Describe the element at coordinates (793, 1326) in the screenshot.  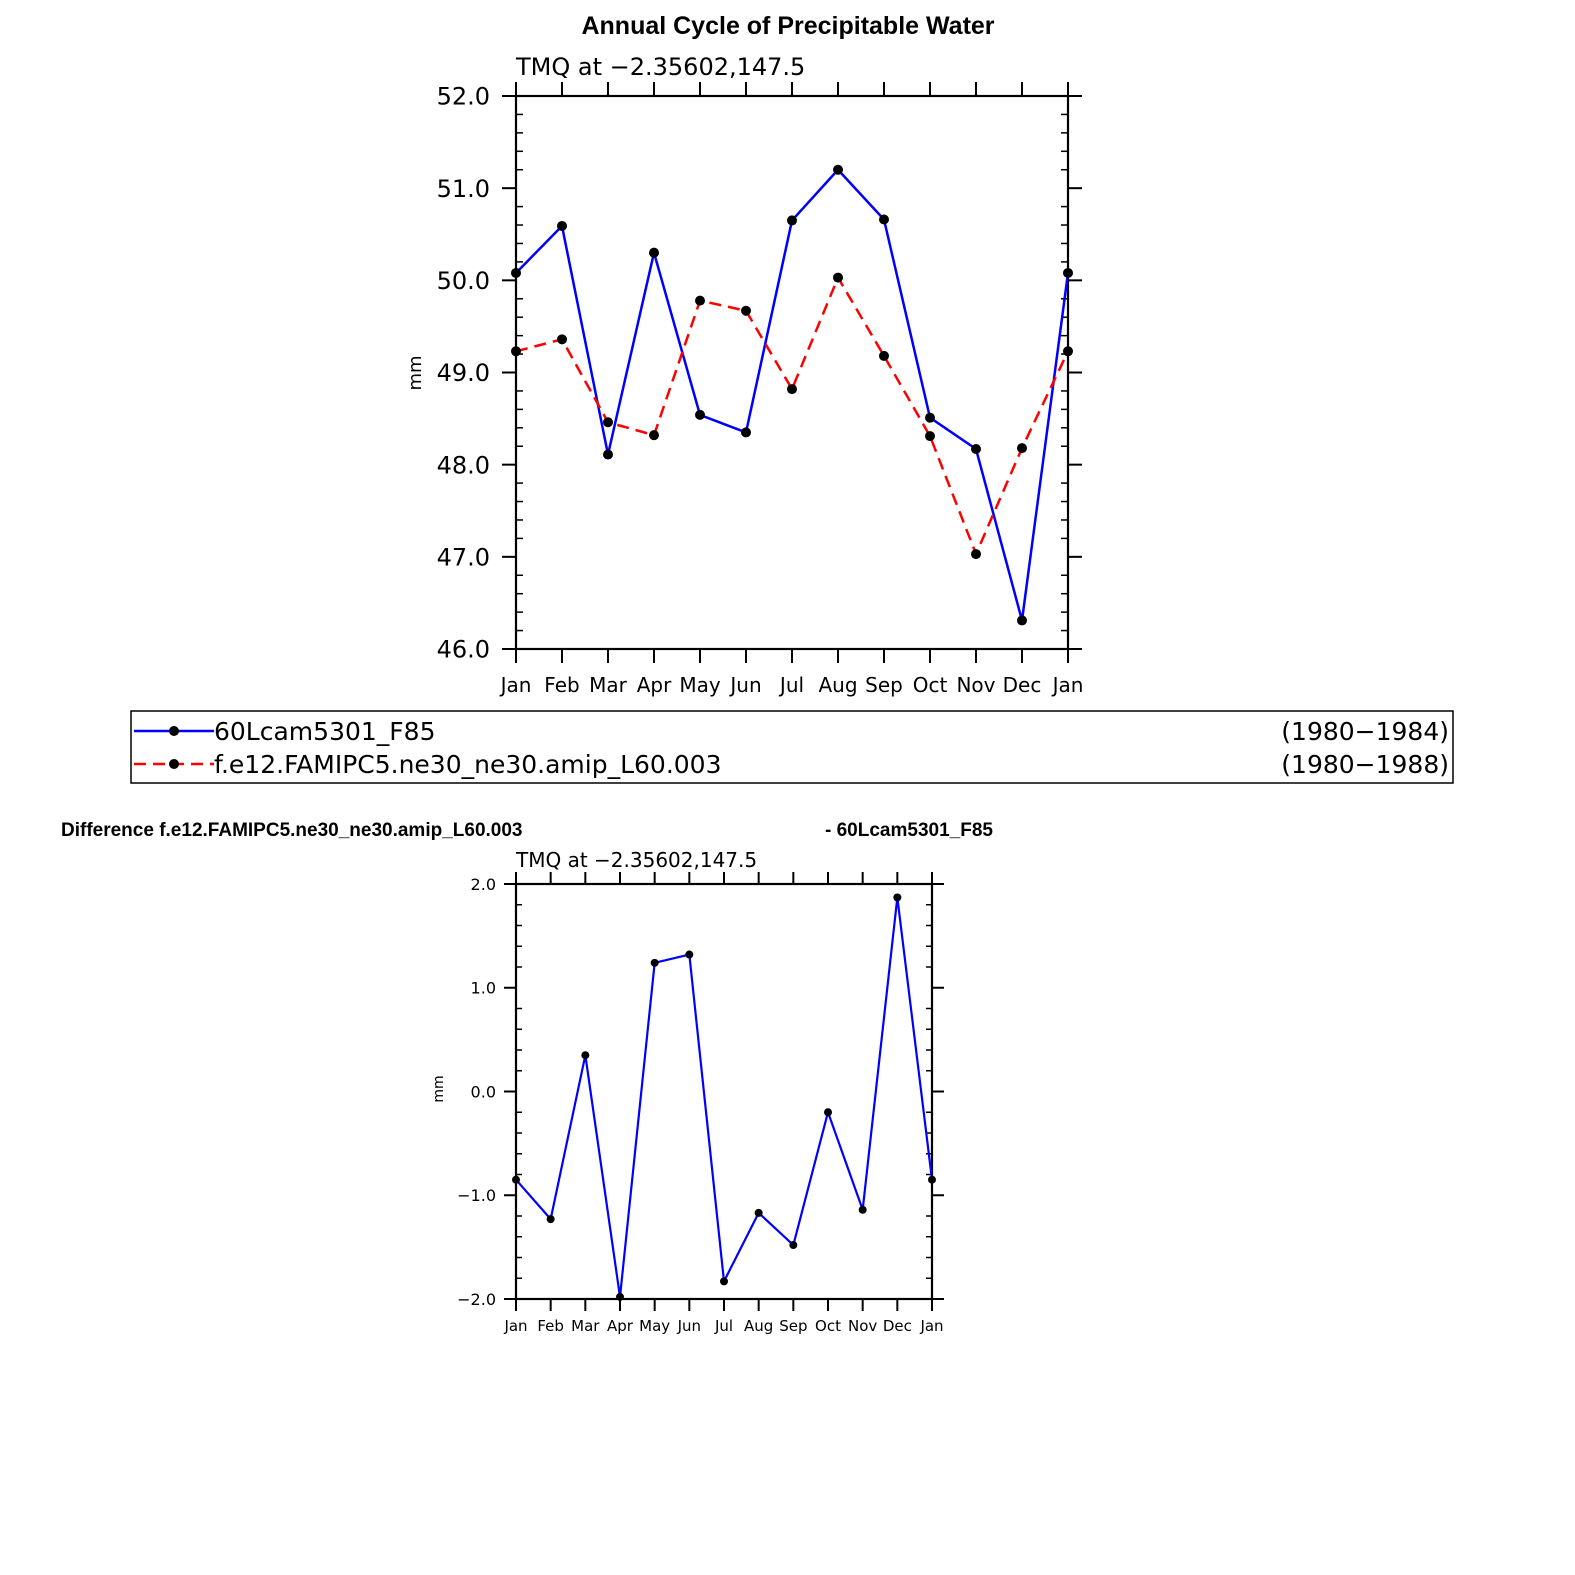
I see `chart2-x-tick-label: Sep` at that location.